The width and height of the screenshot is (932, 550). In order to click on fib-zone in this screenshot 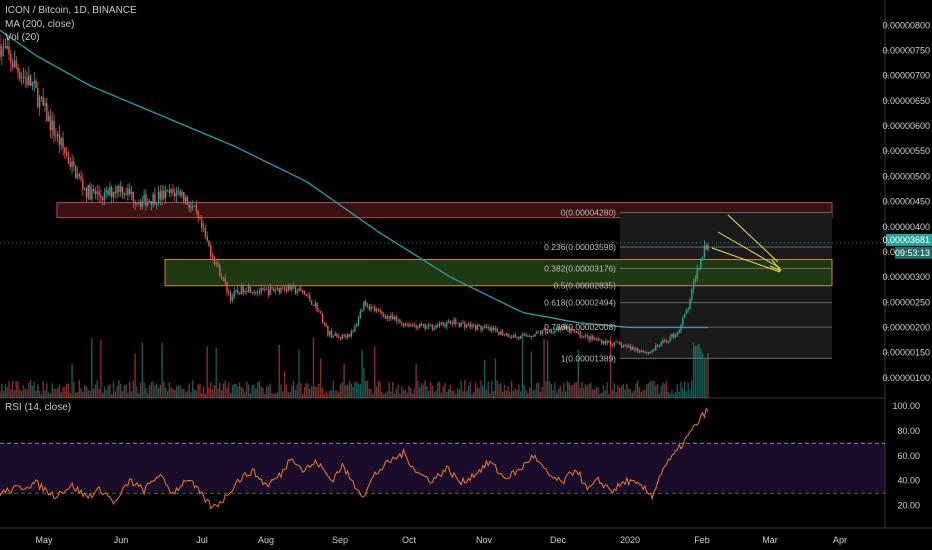, I will do `click(498, 273)`.